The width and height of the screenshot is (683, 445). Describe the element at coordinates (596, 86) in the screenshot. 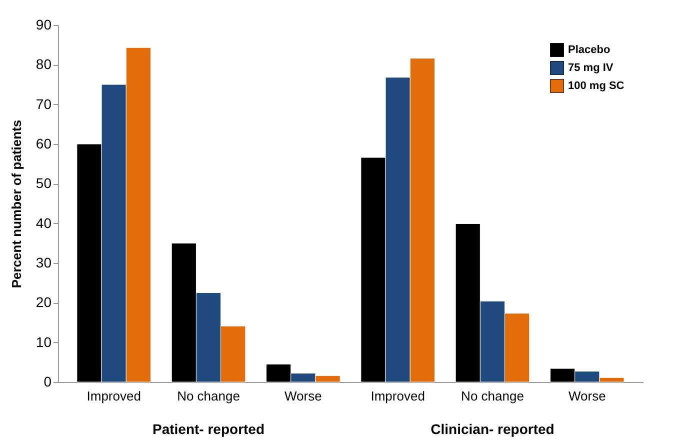

I see `legend-label: 100 mg SC` at that location.